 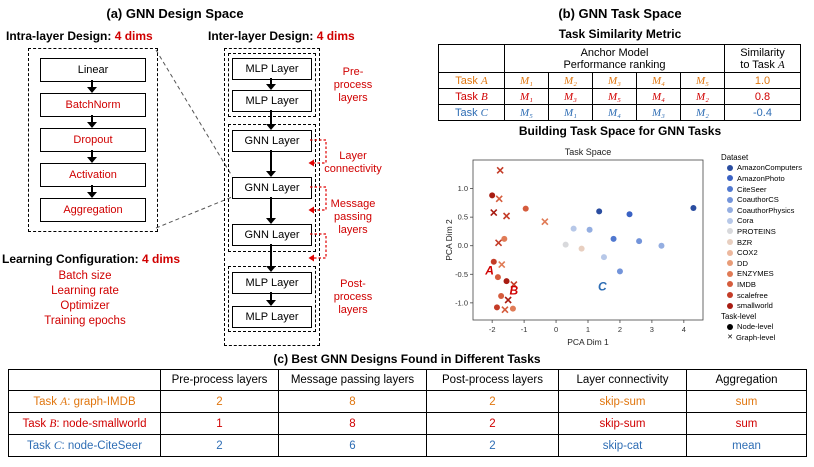 What do you see at coordinates (85, 306) in the screenshot?
I see `learning-config-item: Optimizer` at bounding box center [85, 306].